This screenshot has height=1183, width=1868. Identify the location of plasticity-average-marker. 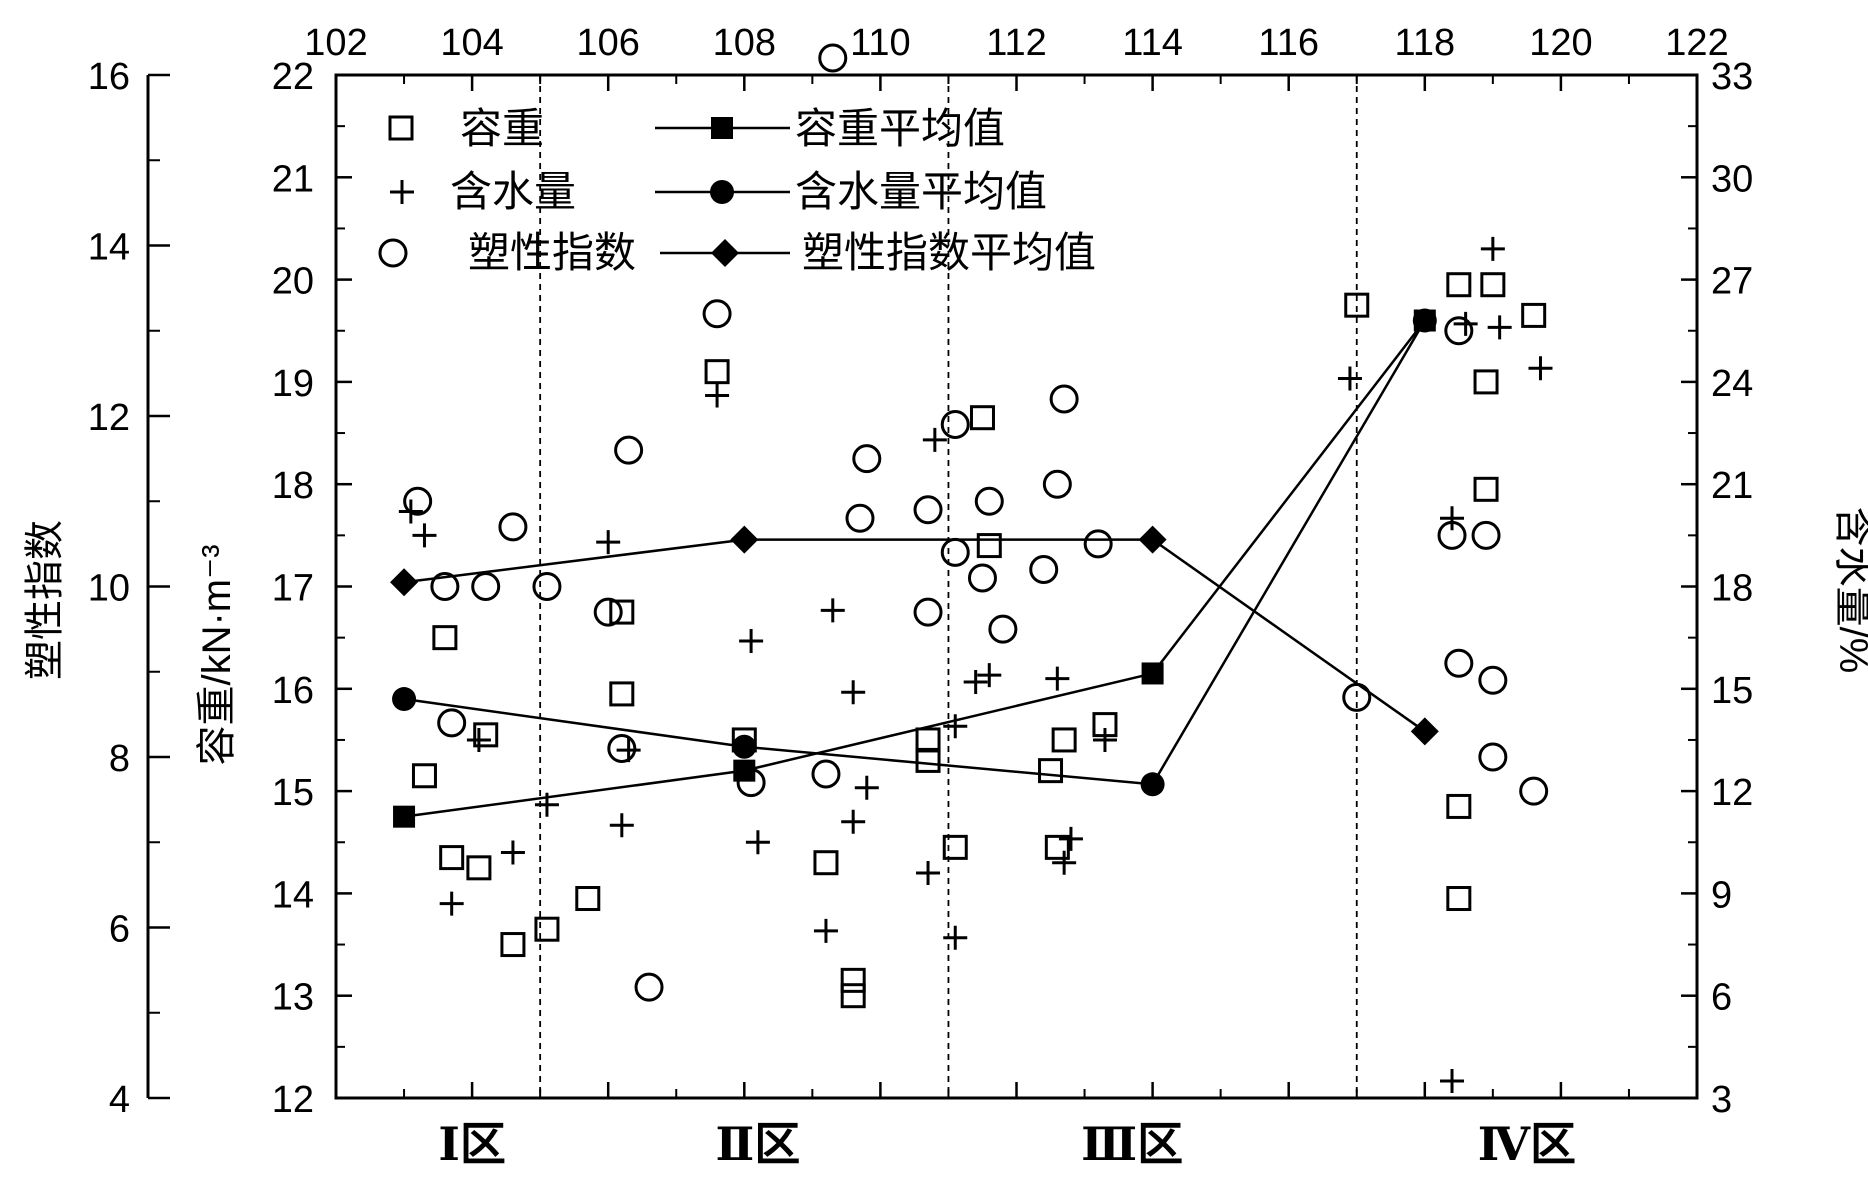
(1424, 731).